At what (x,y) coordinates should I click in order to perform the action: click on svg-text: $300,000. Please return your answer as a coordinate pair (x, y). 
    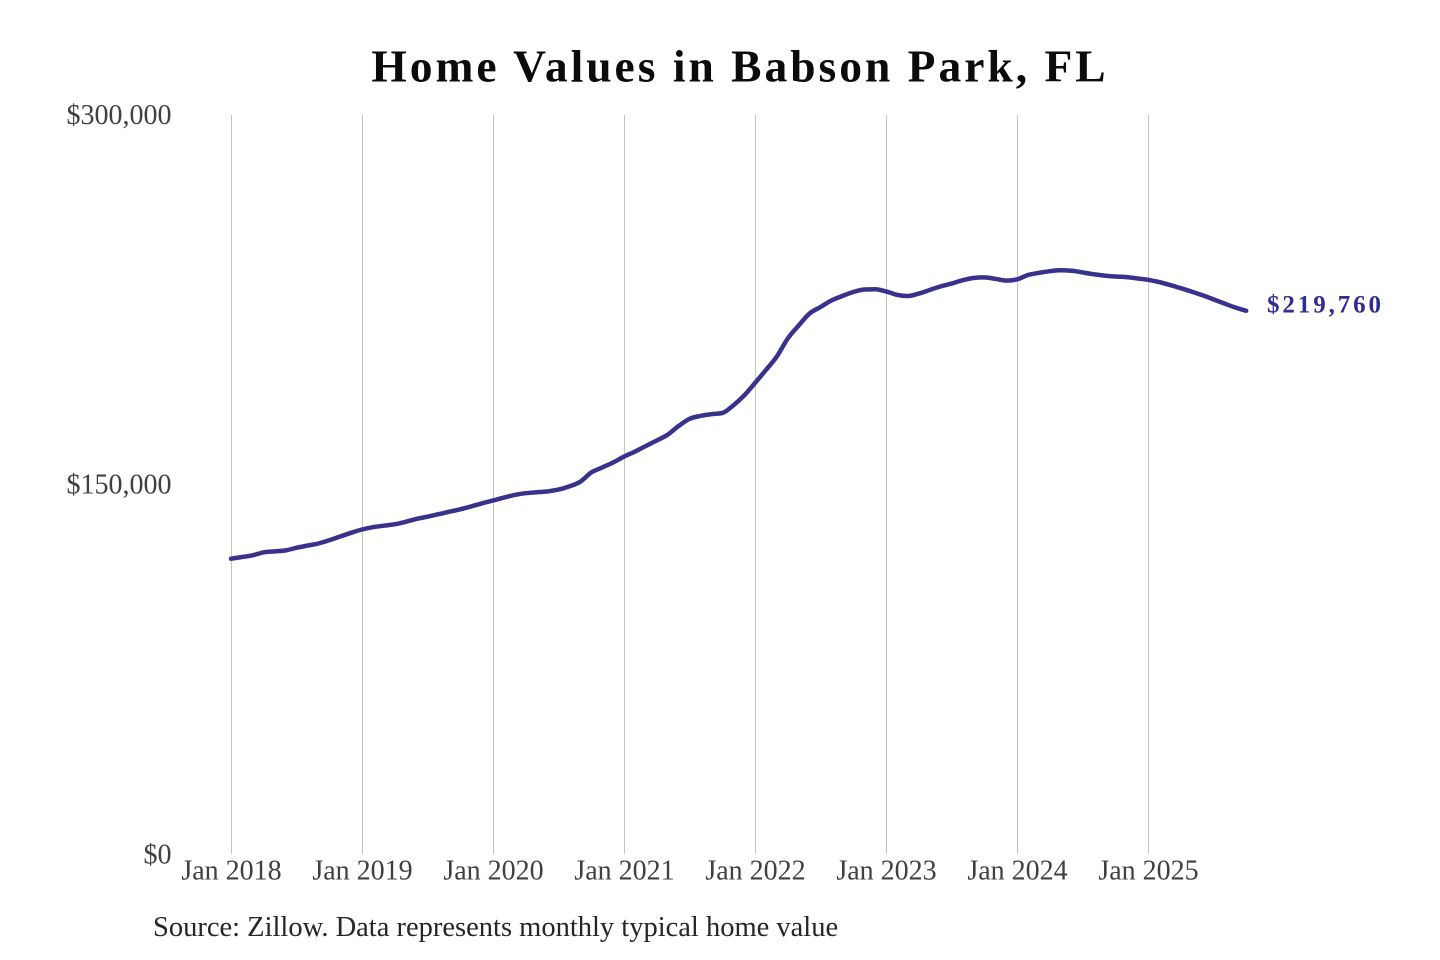
    Looking at the image, I should click on (119, 115).